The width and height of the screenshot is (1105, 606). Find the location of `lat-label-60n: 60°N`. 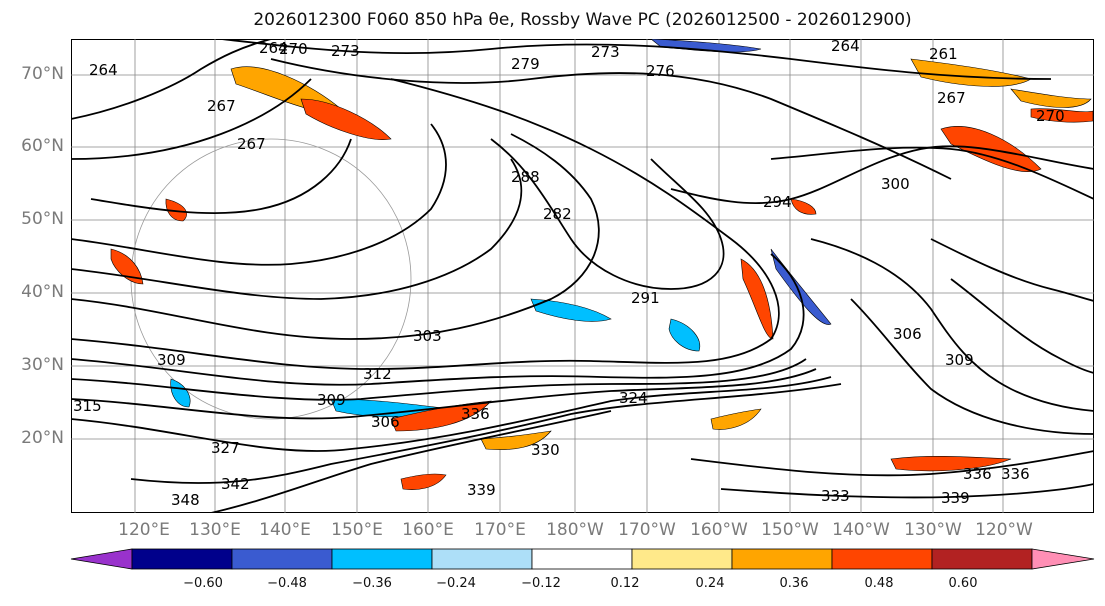

lat-label-60n: 60°N is located at coordinates (42, 146).